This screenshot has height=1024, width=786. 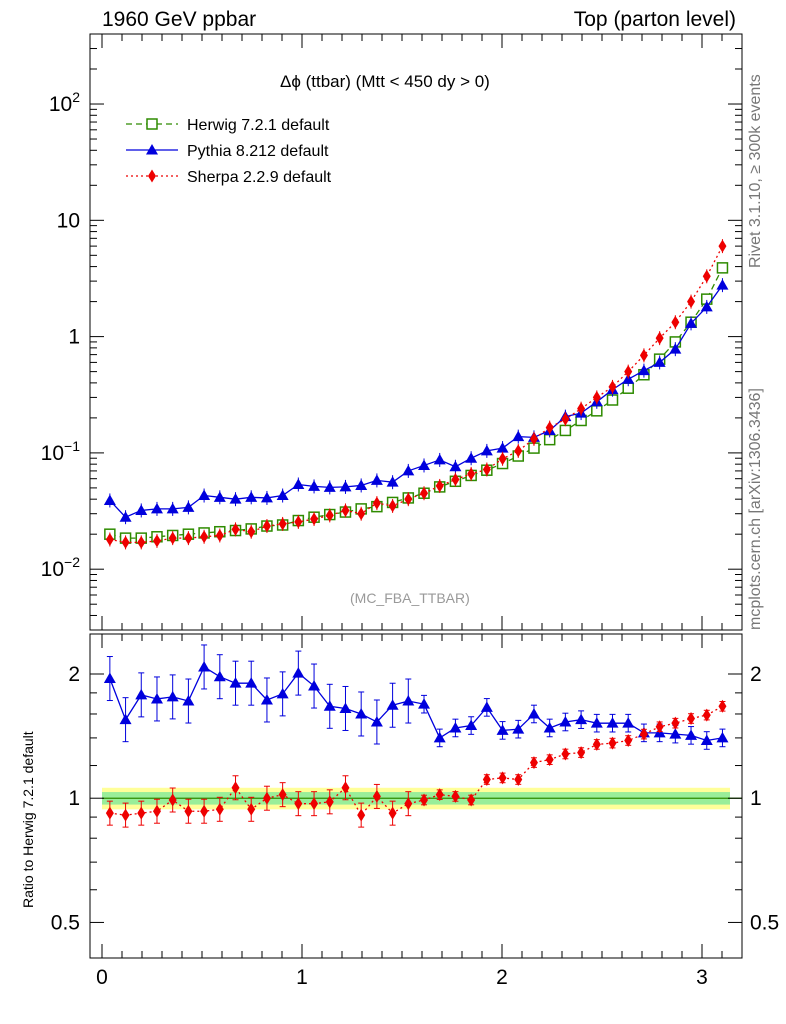 I want to click on header-right-label: Top (parton level), so click(x=654, y=19).